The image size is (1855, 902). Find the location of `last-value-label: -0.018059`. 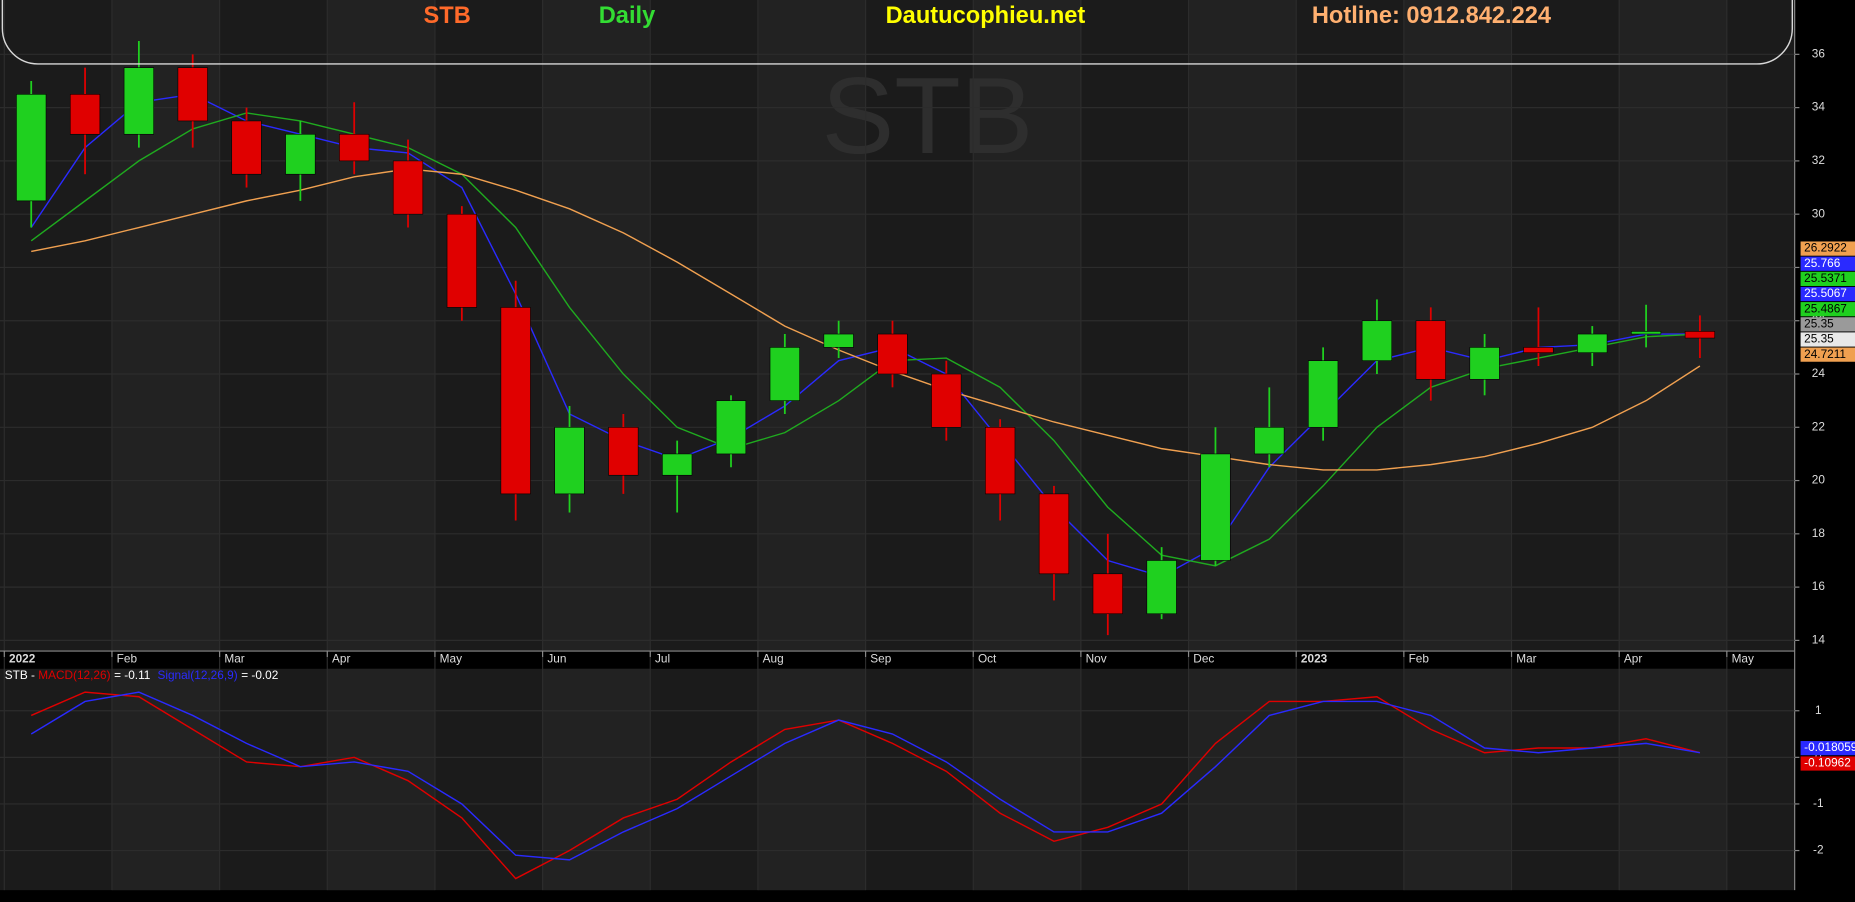

last-value-label: -0.018059 is located at coordinates (1829, 747).